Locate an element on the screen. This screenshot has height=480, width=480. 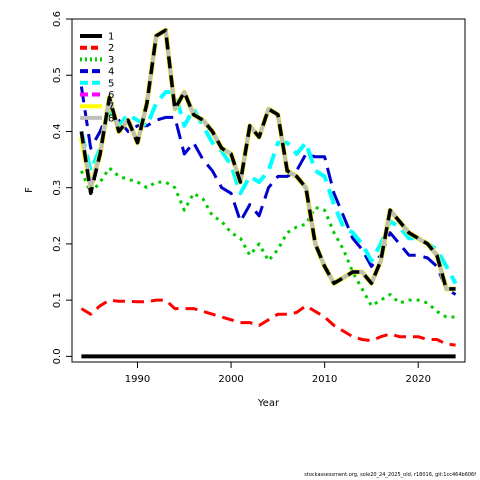
y-tick-label: 0.3 is located at coordinates (57, 188).